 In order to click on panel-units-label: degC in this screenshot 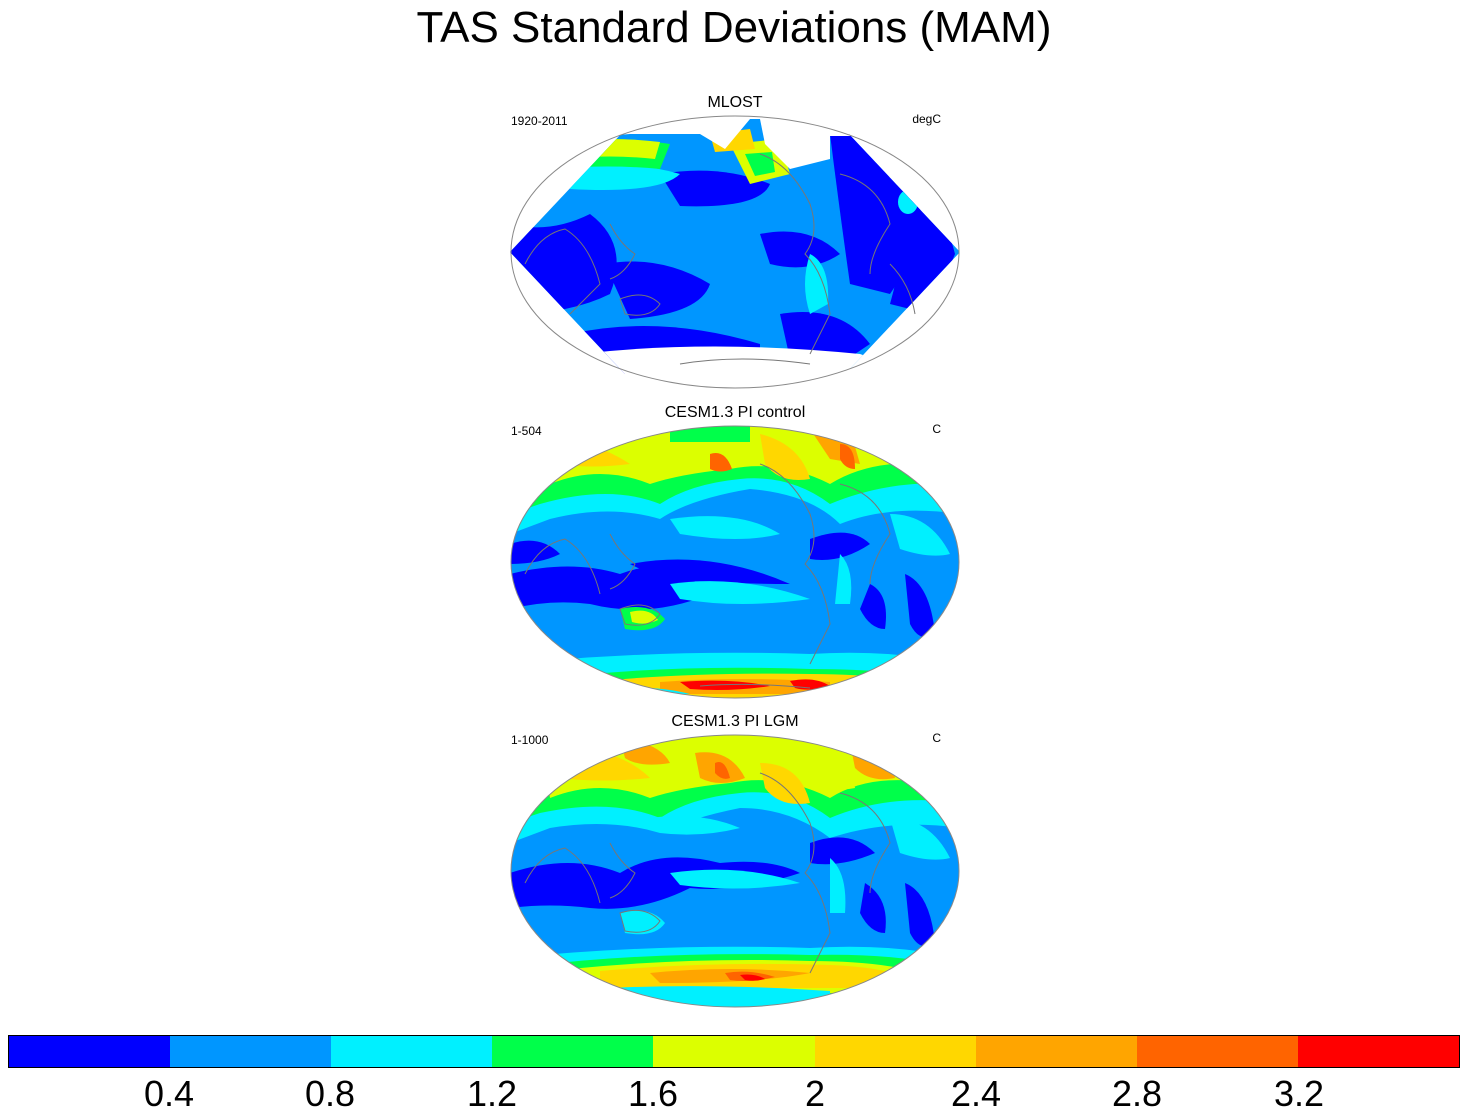, I will do `click(926, 119)`.